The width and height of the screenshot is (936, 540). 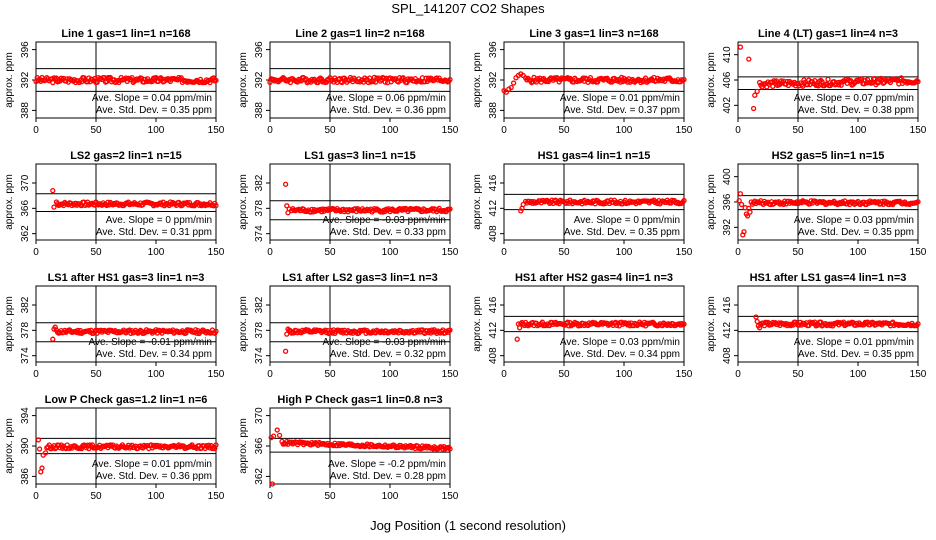 What do you see at coordinates (159, 220) in the screenshot?
I see `slope-annotation: Ave. Slope = 0 ppm/min` at bounding box center [159, 220].